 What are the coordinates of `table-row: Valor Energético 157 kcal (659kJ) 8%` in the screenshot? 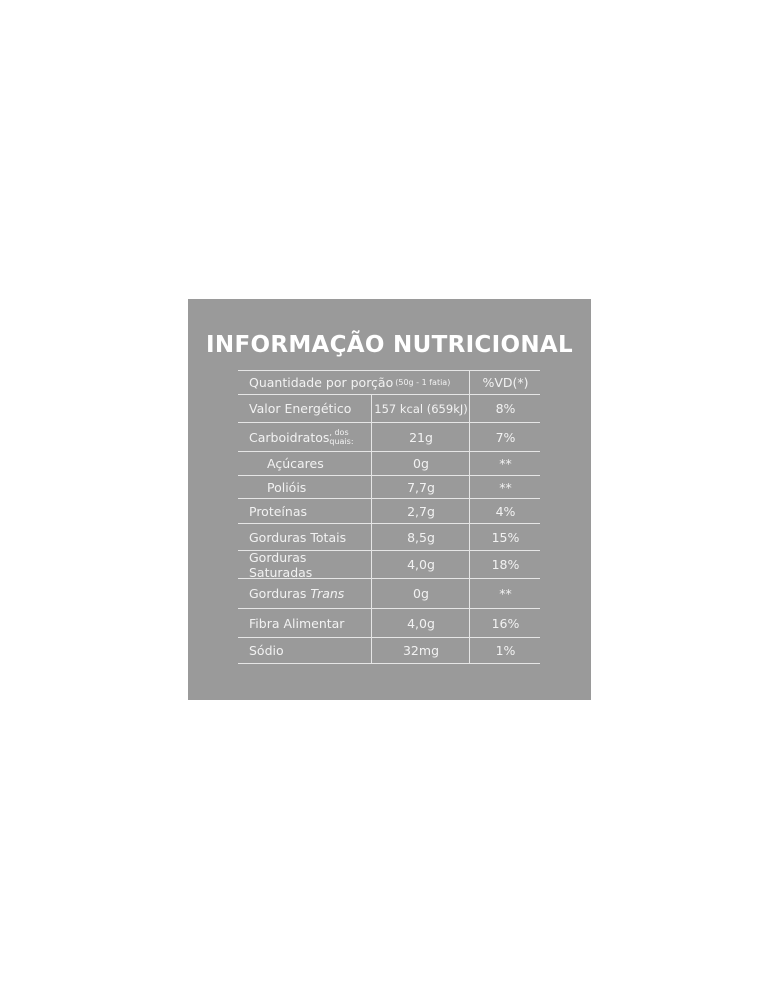 It's located at (389, 408).